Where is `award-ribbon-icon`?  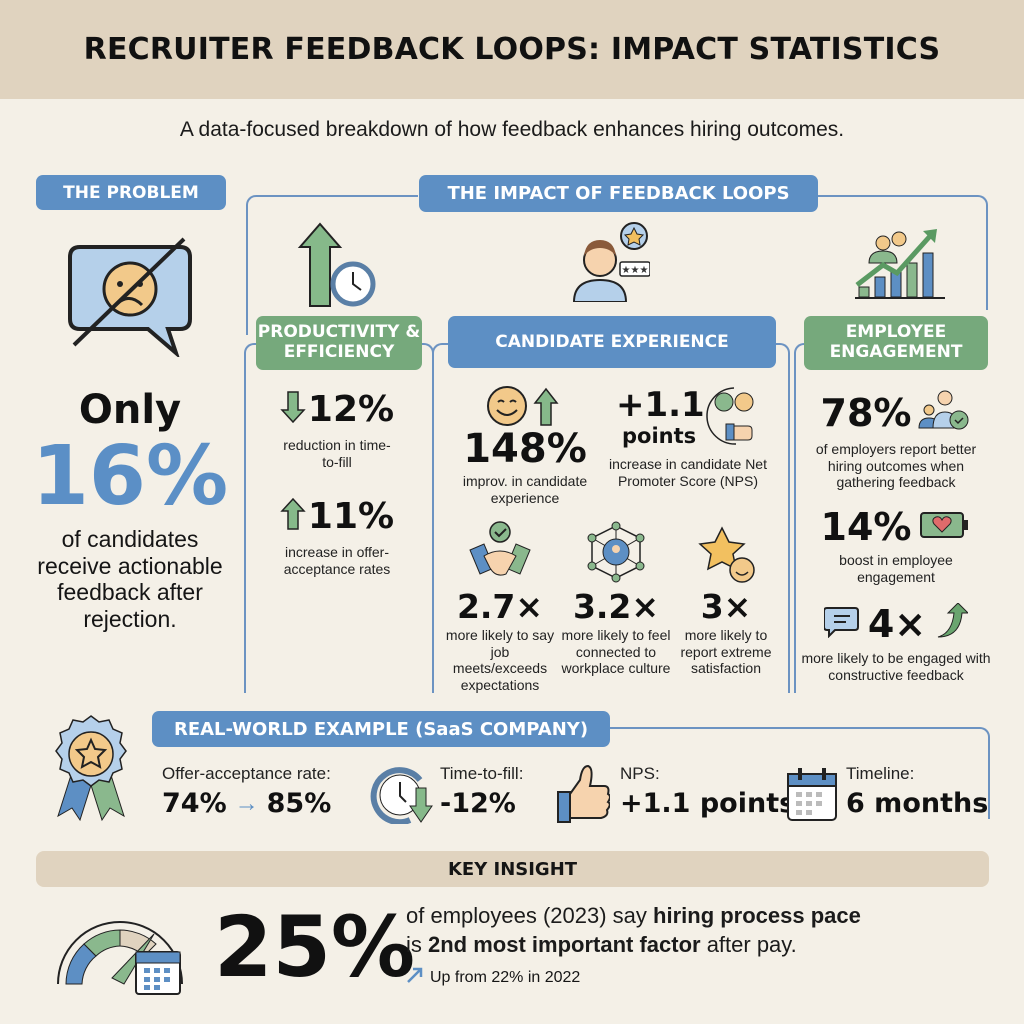
award-ribbon-icon is located at coordinates (91, 767).